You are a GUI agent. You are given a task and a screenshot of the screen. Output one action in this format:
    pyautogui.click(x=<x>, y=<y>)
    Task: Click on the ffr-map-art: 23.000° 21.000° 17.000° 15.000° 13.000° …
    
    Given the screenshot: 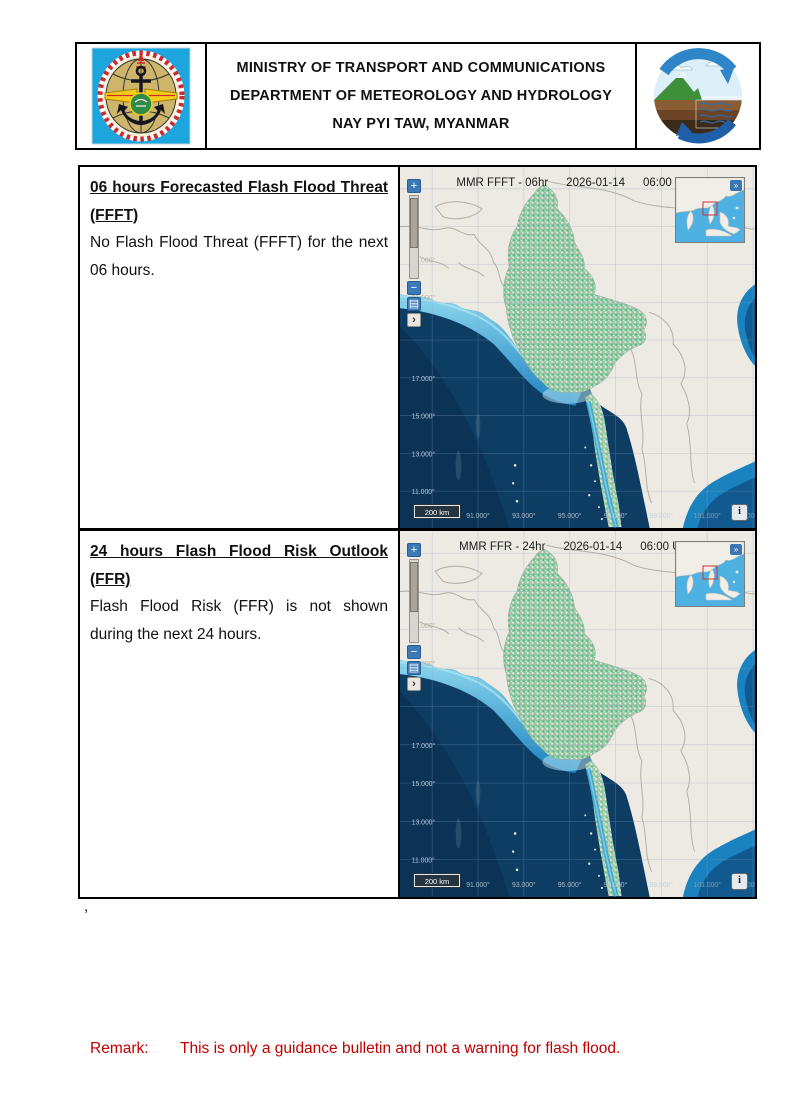 What is the action you would take?
    pyautogui.click(x=577, y=714)
    